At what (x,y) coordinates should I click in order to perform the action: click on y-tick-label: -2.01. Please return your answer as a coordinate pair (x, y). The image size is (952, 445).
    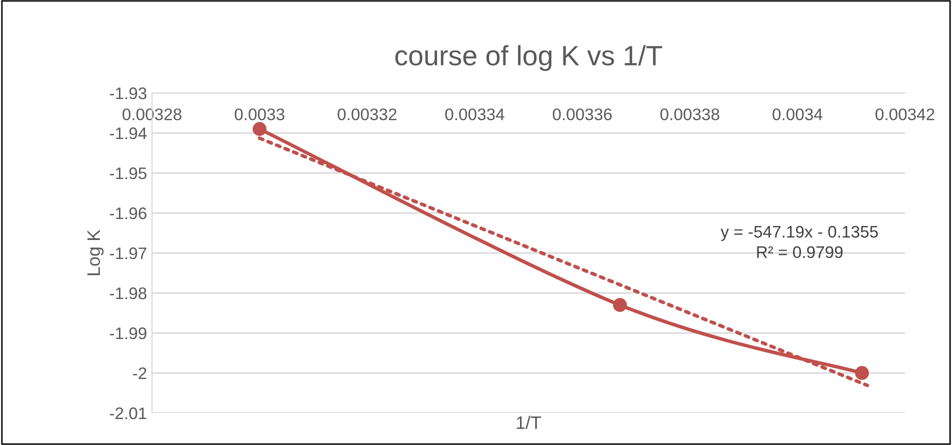
    Looking at the image, I should click on (128, 413).